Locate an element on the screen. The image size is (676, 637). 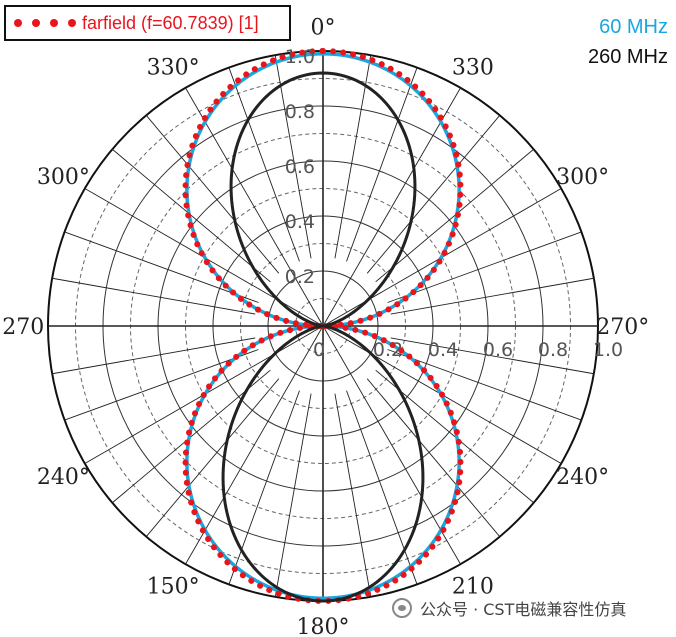
angle-label: 330° is located at coordinates (173, 67).